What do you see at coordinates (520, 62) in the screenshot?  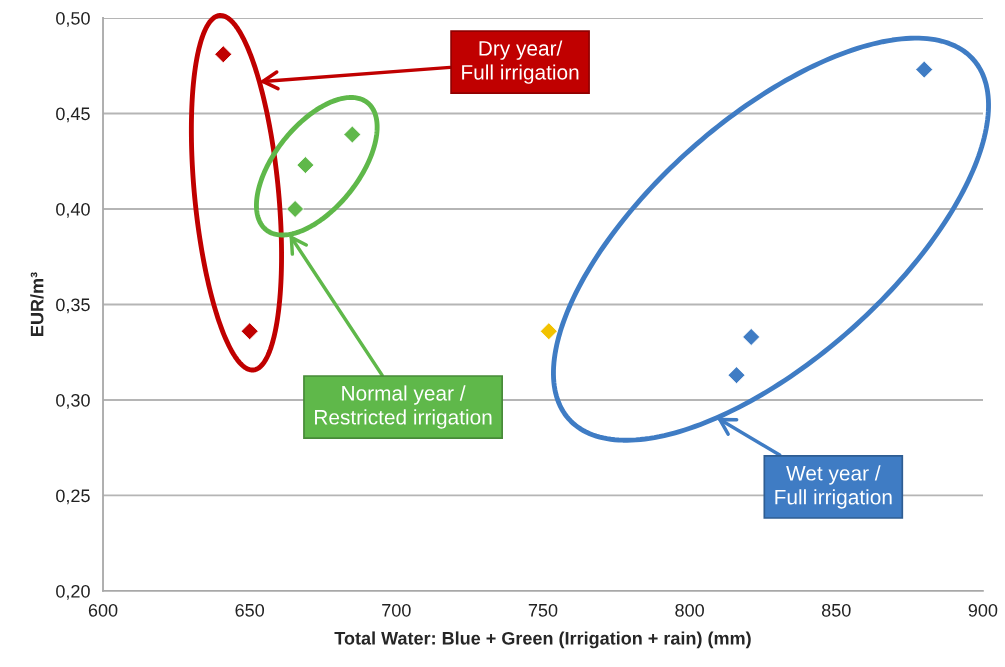 I see `text: Dry year/ Full irrigation` at bounding box center [520, 62].